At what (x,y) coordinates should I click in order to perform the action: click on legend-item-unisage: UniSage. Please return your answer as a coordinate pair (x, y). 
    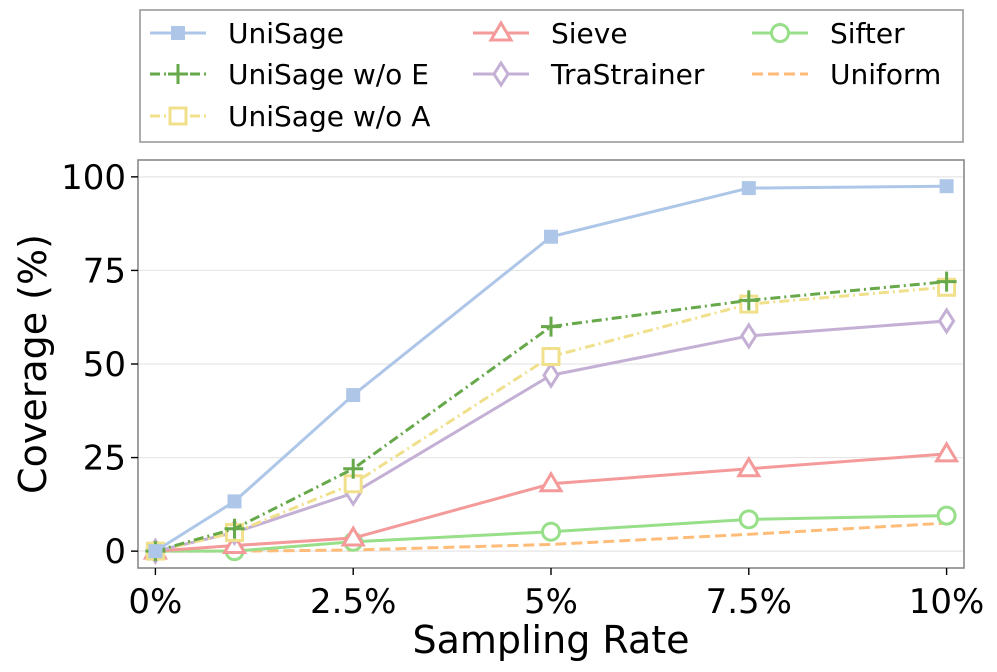
    Looking at the image, I should click on (247, 33).